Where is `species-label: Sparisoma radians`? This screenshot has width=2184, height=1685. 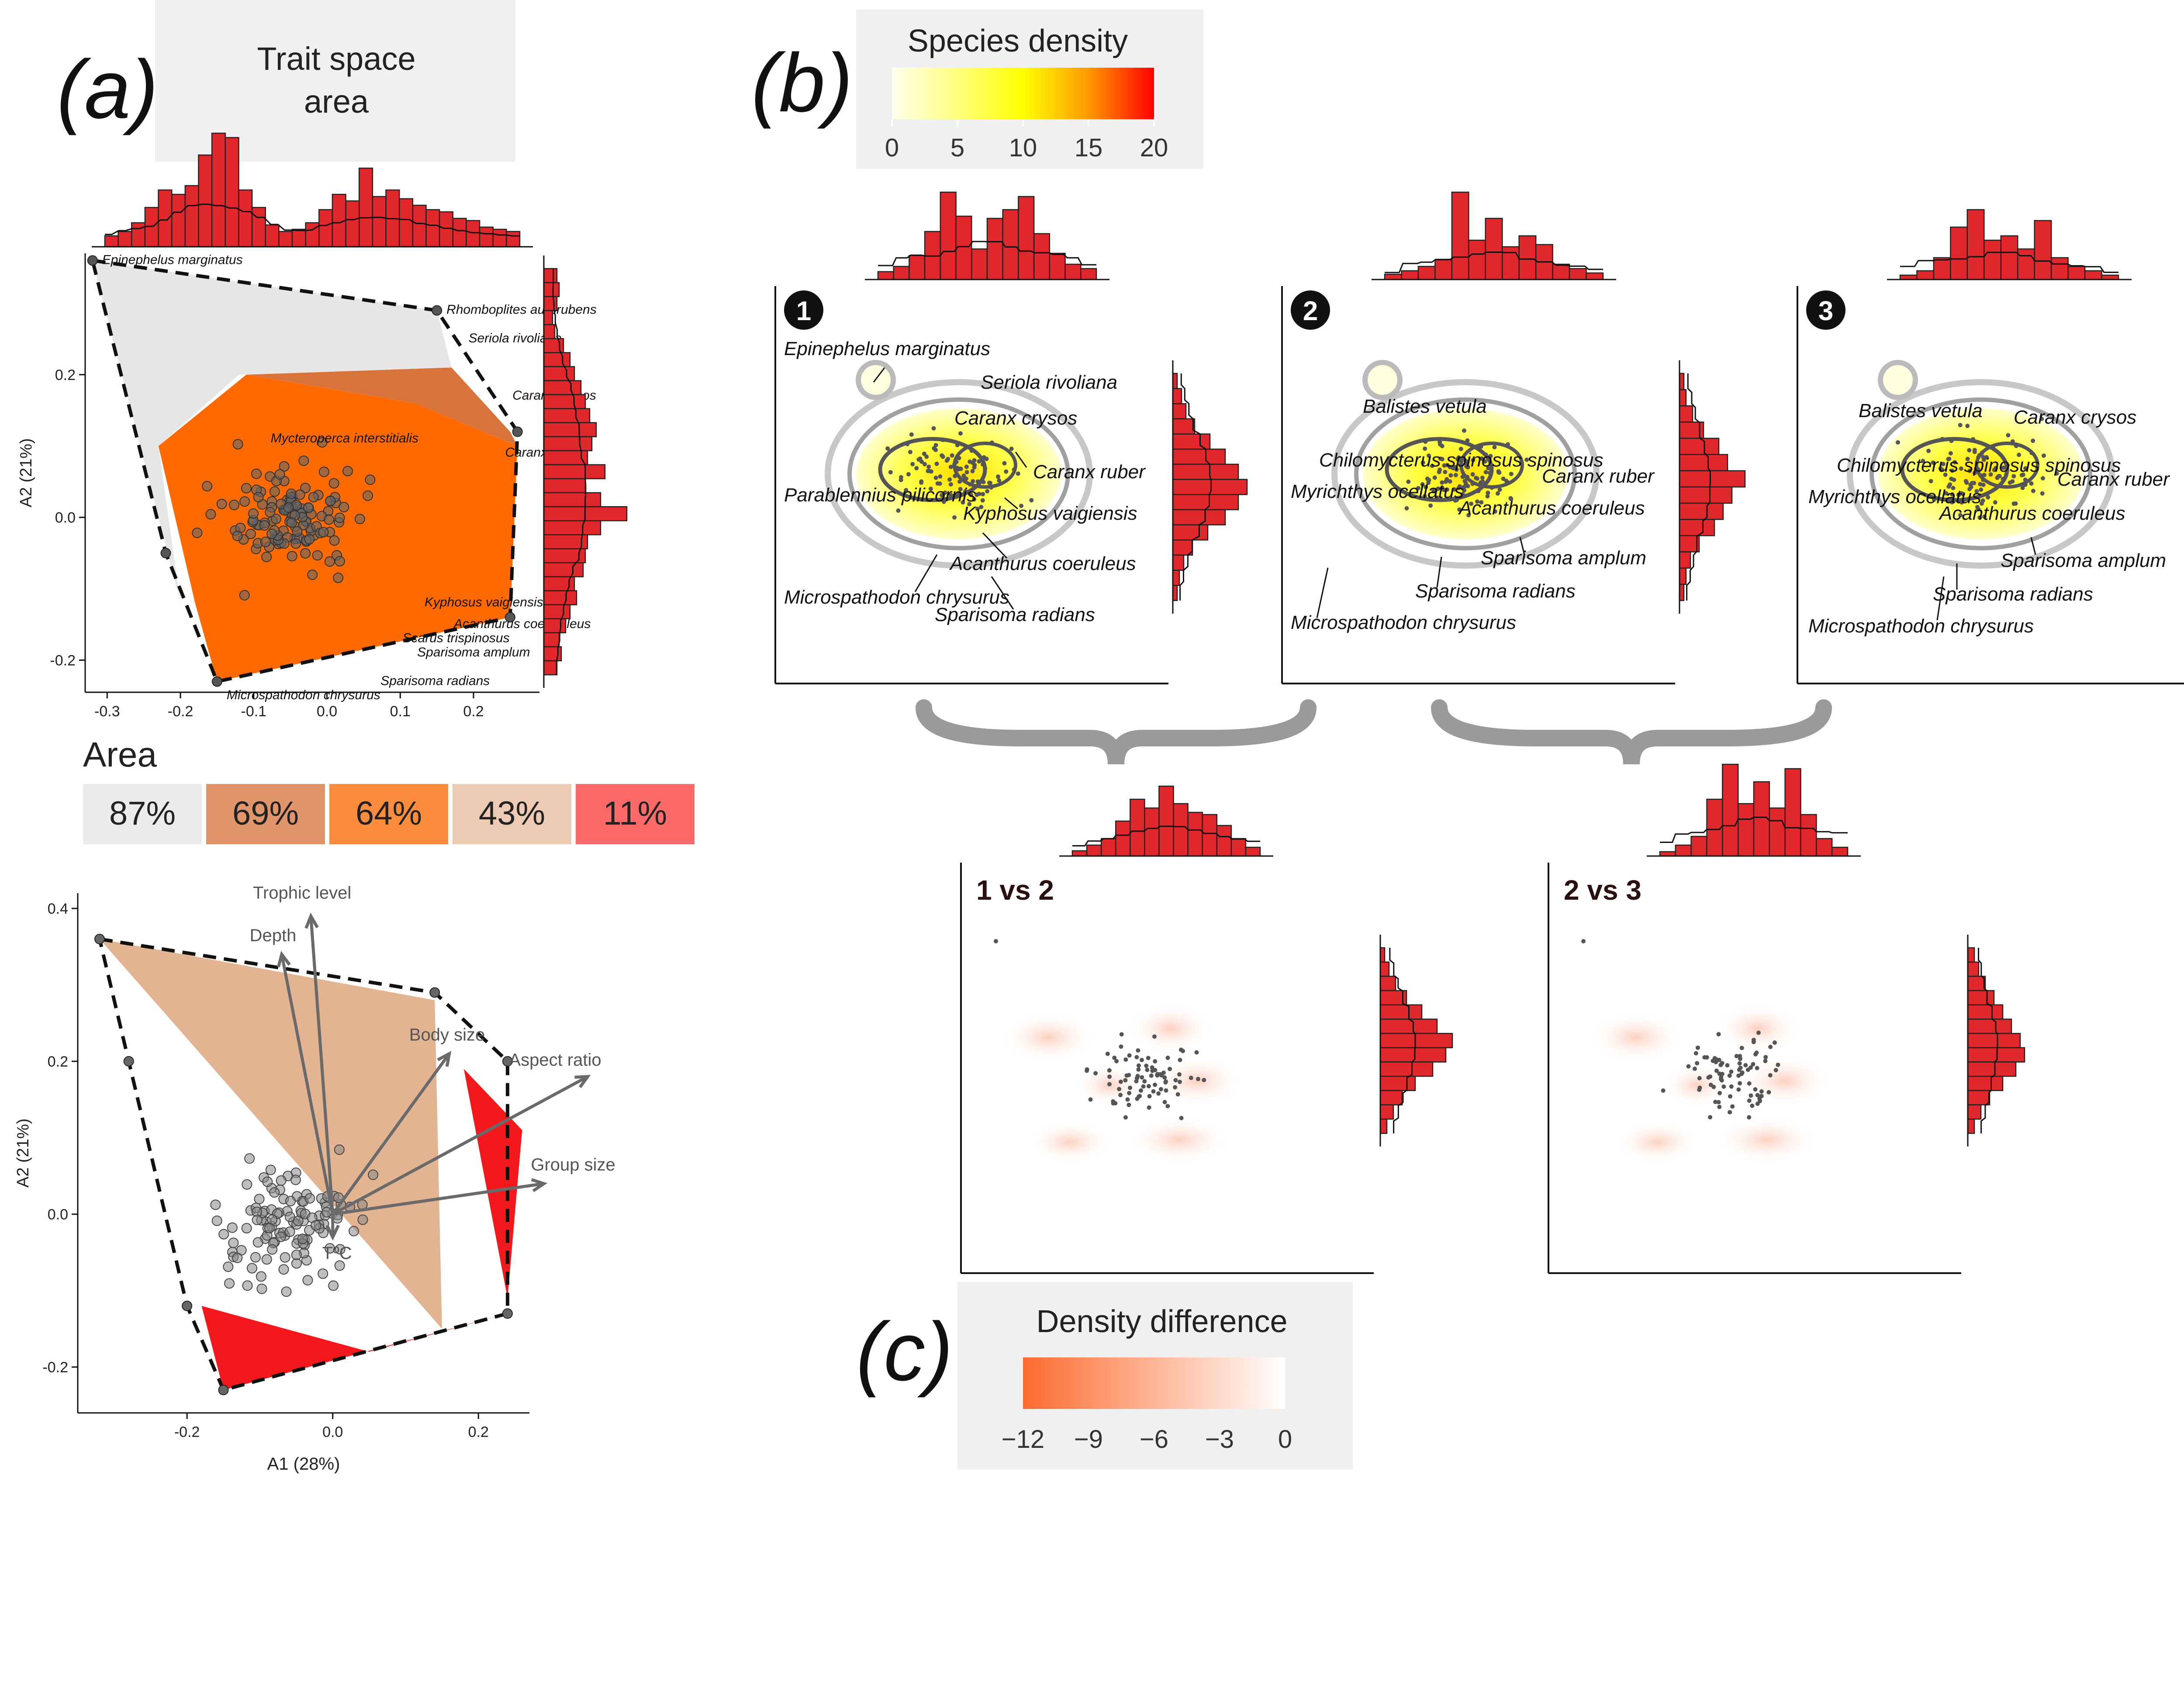 species-label: Sparisoma radians is located at coordinates (1015, 614).